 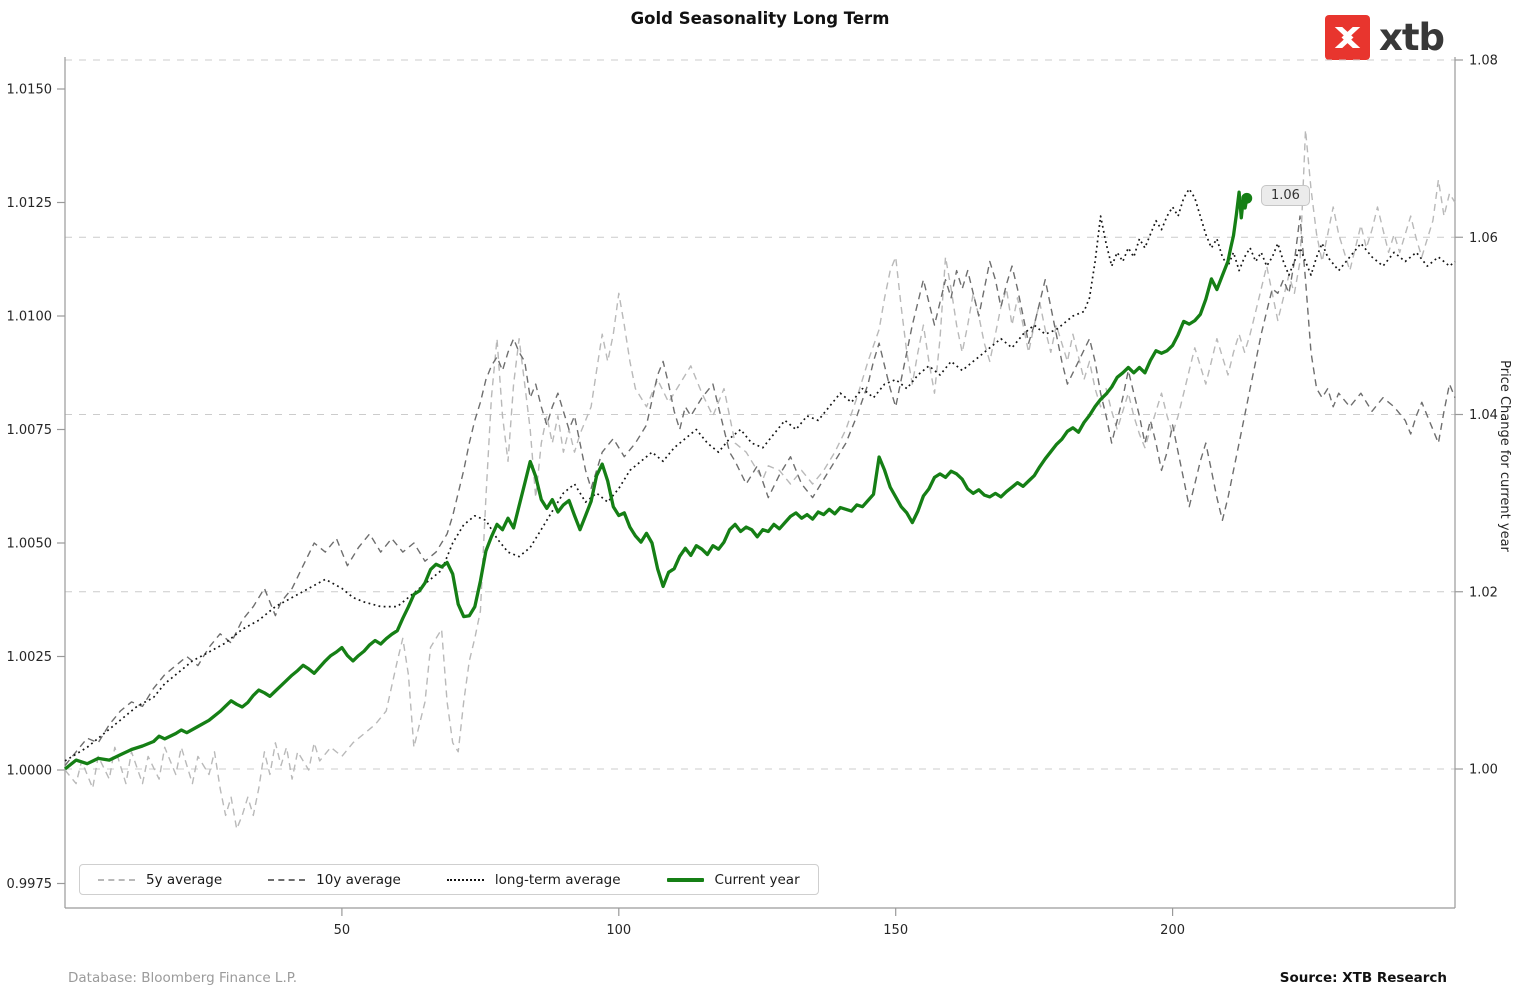 What do you see at coordinates (30, 657) in the screenshot?
I see `left-tick-label: 1.0025` at bounding box center [30, 657].